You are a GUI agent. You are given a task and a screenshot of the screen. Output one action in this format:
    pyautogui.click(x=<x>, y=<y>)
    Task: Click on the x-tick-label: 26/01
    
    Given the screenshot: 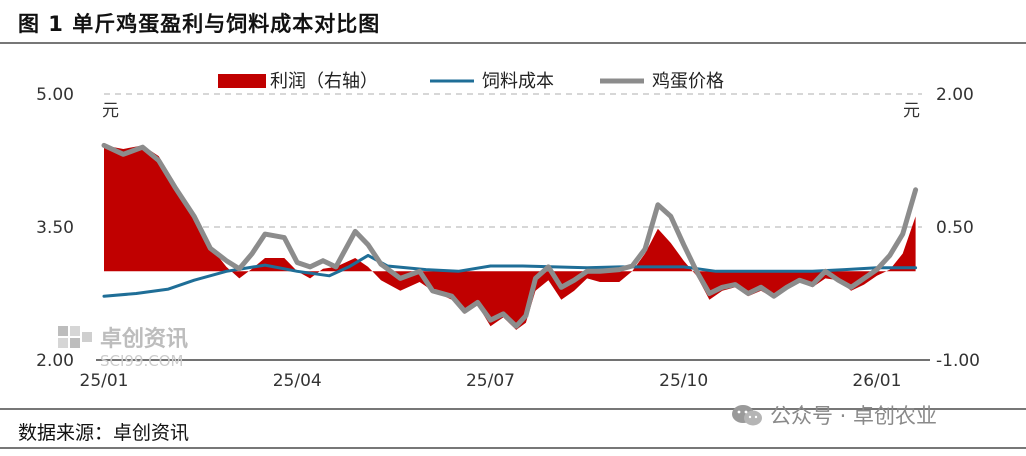 What is the action you would take?
    pyautogui.click(x=876, y=381)
    